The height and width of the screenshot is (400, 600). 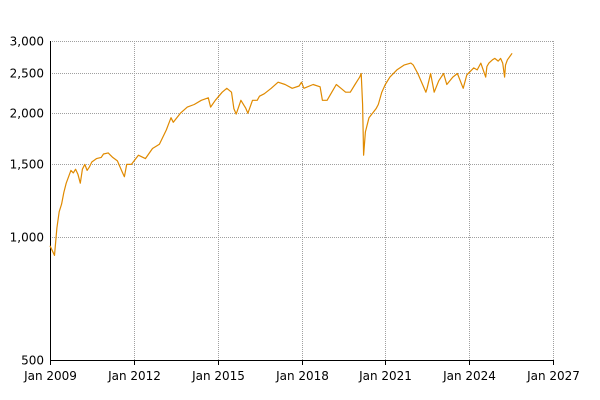 I want to click on x-tick-label: Jan 2024, so click(x=469, y=376).